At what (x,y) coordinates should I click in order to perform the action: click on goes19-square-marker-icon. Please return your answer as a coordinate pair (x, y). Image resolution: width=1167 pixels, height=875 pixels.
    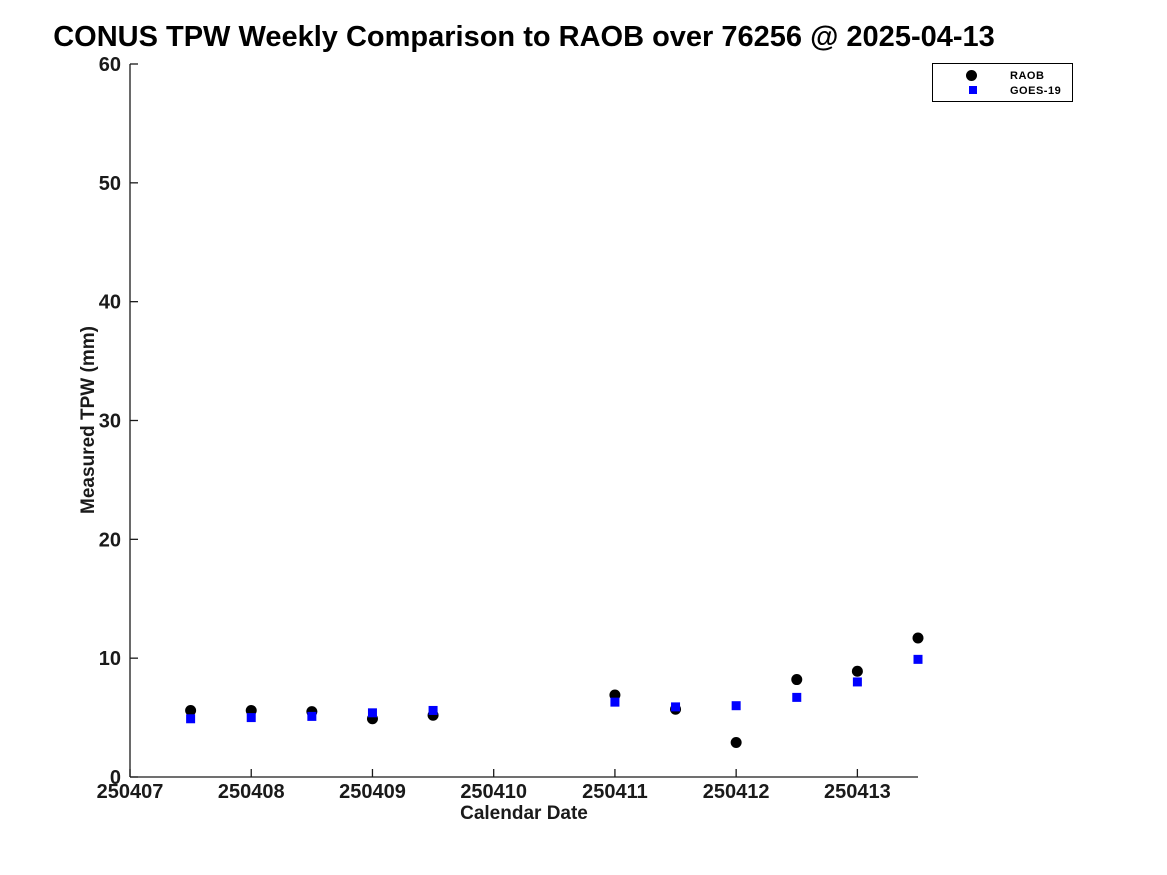
    Looking at the image, I should click on (973, 90).